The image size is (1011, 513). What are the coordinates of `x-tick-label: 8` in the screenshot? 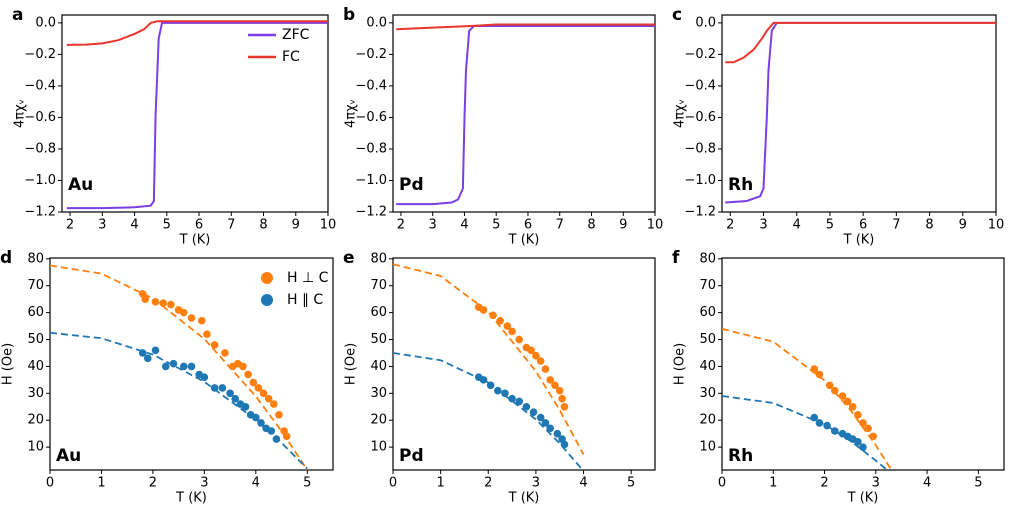 It's located at (591, 225).